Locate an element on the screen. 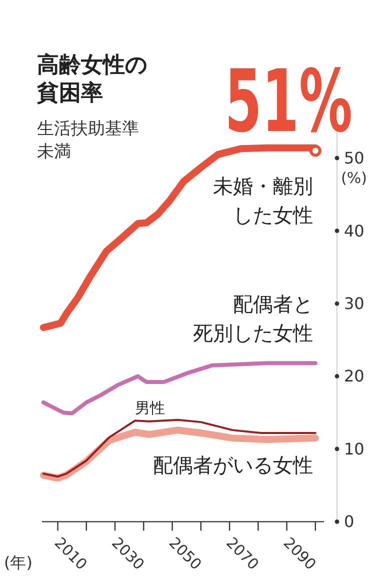 The image size is (389, 588). xlabel: (年) is located at coordinates (18, 562).